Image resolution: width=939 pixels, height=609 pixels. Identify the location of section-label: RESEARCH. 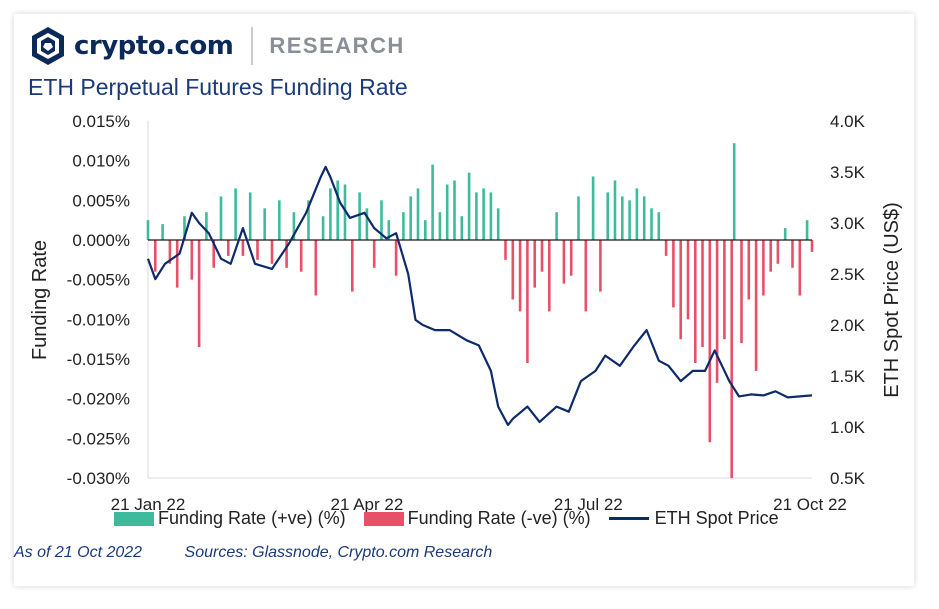
(337, 45).